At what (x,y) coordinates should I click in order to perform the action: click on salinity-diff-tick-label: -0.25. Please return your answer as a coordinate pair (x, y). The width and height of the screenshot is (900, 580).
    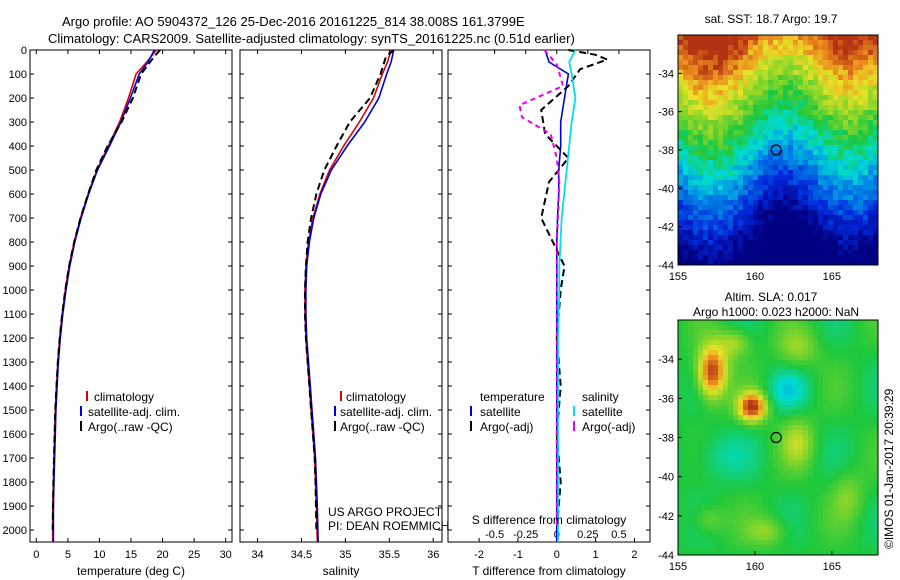
    Looking at the image, I should click on (525, 535).